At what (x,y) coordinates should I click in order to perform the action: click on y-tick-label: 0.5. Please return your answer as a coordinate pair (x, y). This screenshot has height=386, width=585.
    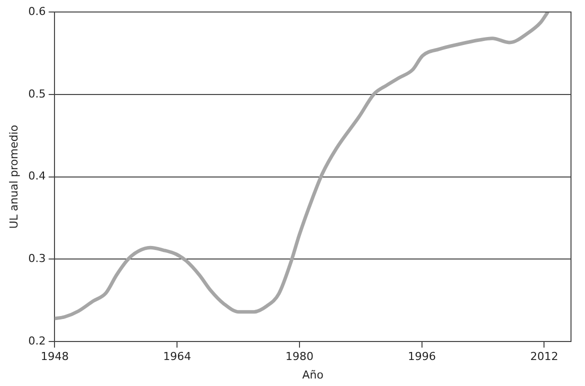
    Looking at the image, I should click on (37, 93).